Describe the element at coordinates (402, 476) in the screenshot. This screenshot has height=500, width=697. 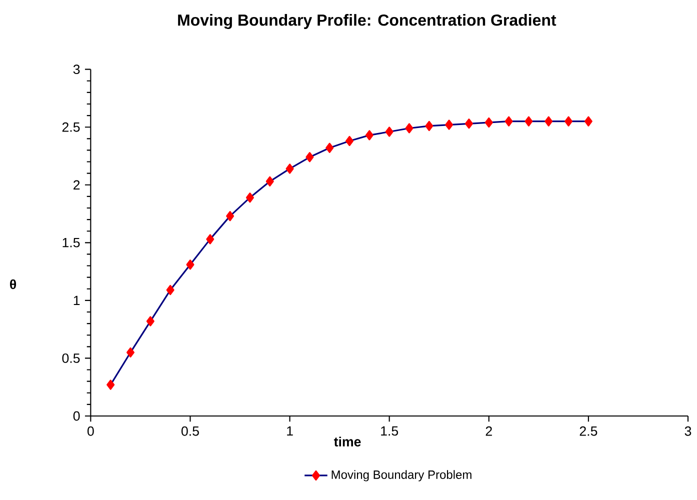
I see `legend-label: Moving Boundary Problem` at that location.